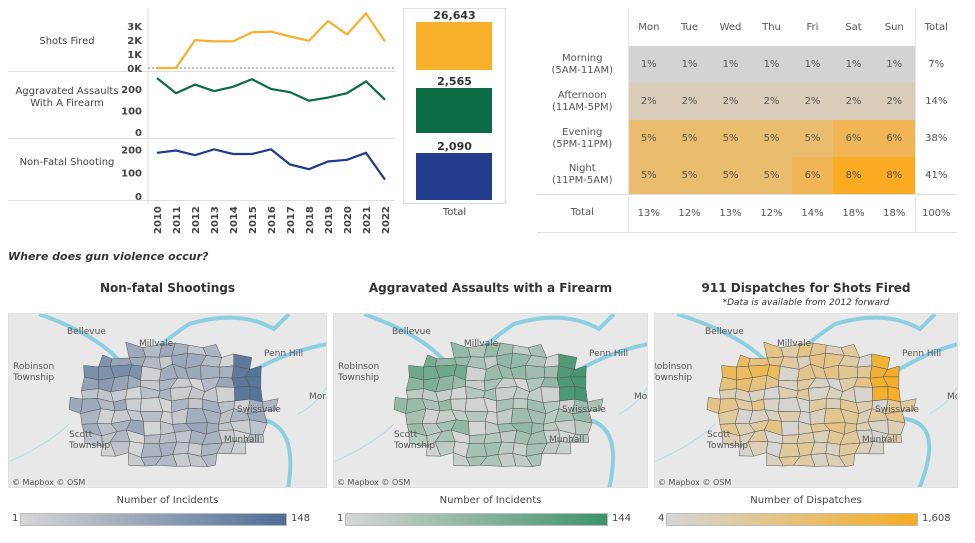 This screenshot has height=543, width=975. What do you see at coordinates (622, 518) in the screenshot?
I see `legend-max: 144` at bounding box center [622, 518].